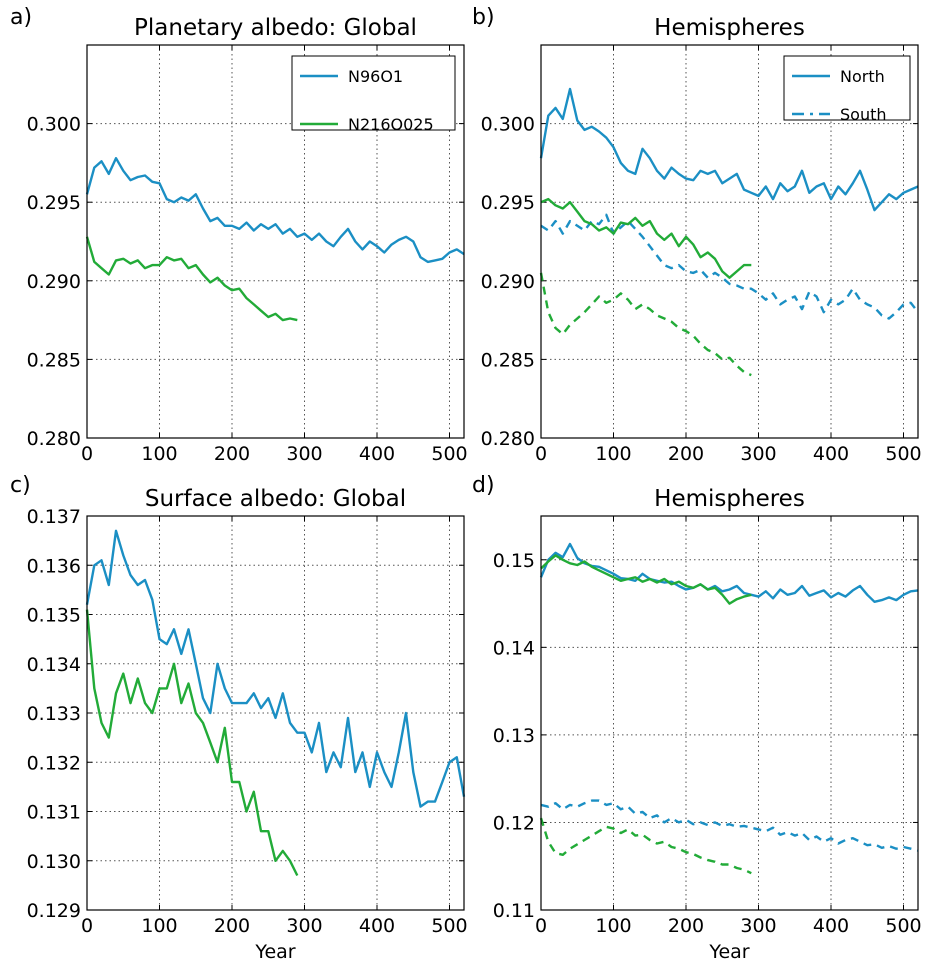 The width and height of the screenshot is (929, 965). Describe the element at coordinates (54, 763) in the screenshot. I see `y-tick-label: 0.132` at that location.